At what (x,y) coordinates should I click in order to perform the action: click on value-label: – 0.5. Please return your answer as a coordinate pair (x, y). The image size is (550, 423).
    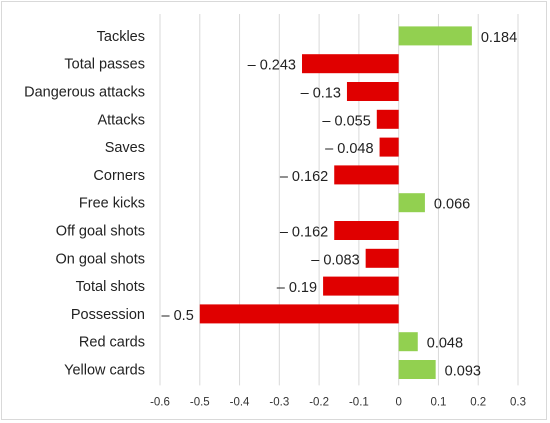
    Looking at the image, I should click on (178, 316).